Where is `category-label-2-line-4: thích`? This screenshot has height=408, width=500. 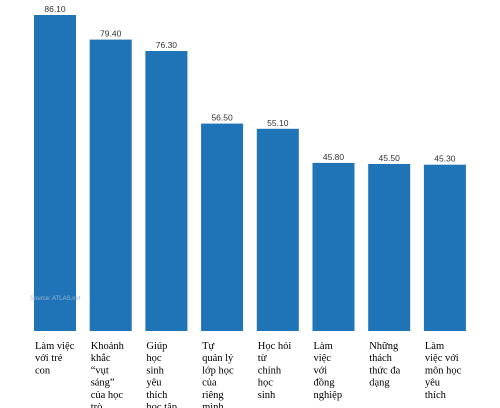 category-label-2-line-4: thích is located at coordinates (157, 395).